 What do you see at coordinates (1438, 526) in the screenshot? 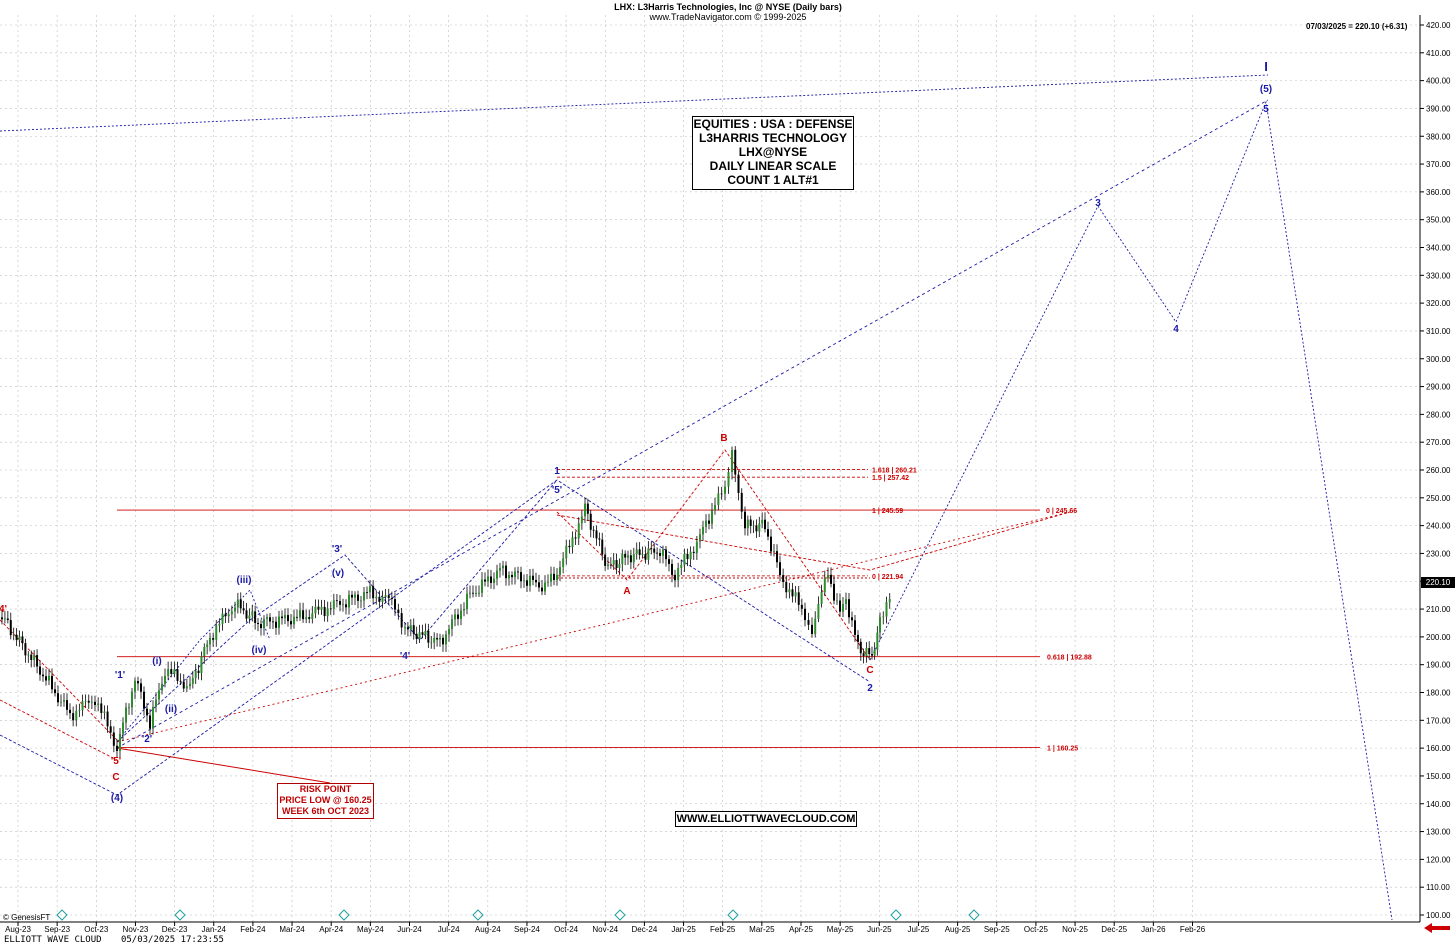
I see `y-tick-label: 240.00` at bounding box center [1438, 526].